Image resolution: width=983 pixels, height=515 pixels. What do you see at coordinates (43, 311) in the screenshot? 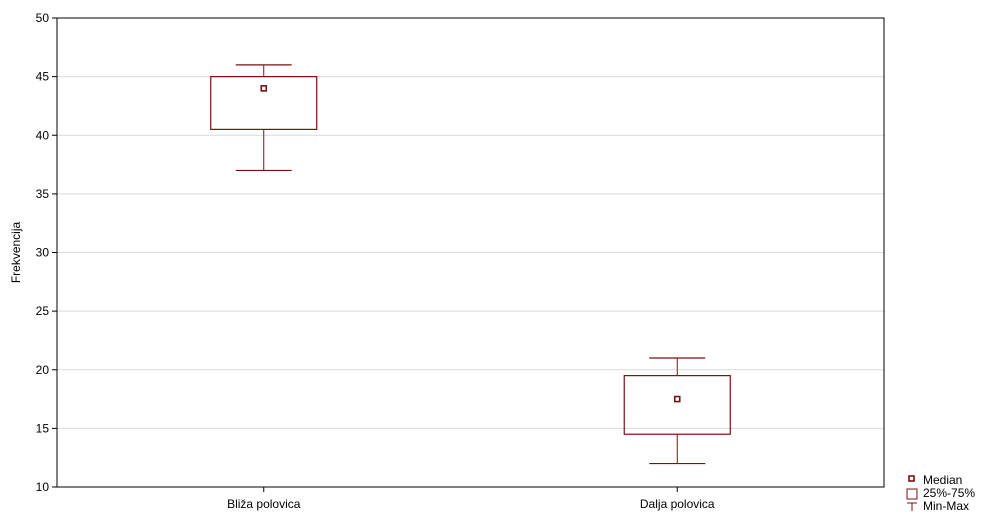
I see `y-tick-label: 25` at bounding box center [43, 311].